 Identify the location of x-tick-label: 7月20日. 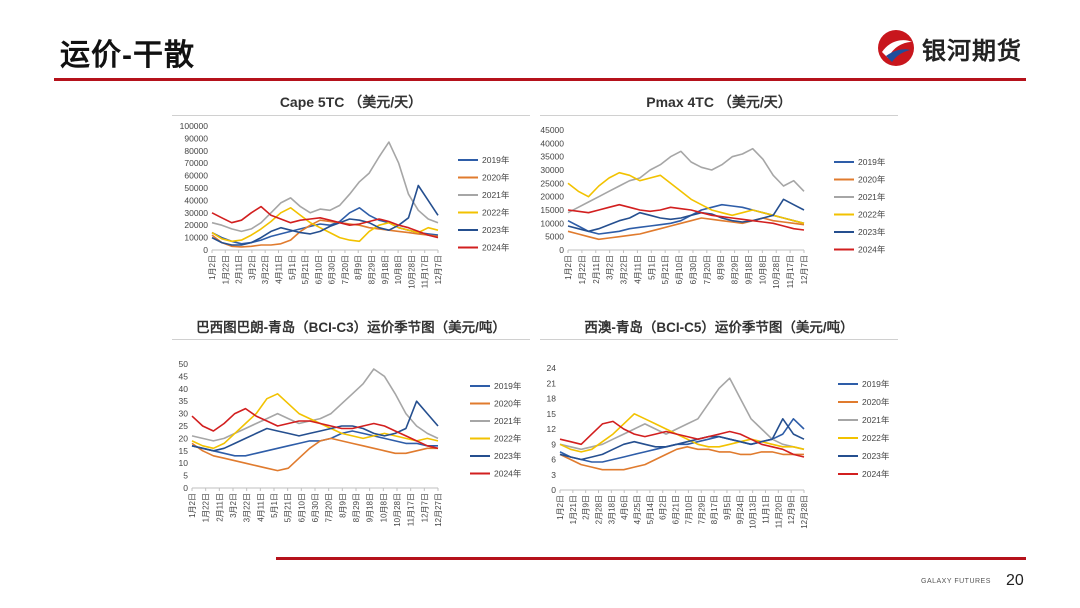
(345, 269).